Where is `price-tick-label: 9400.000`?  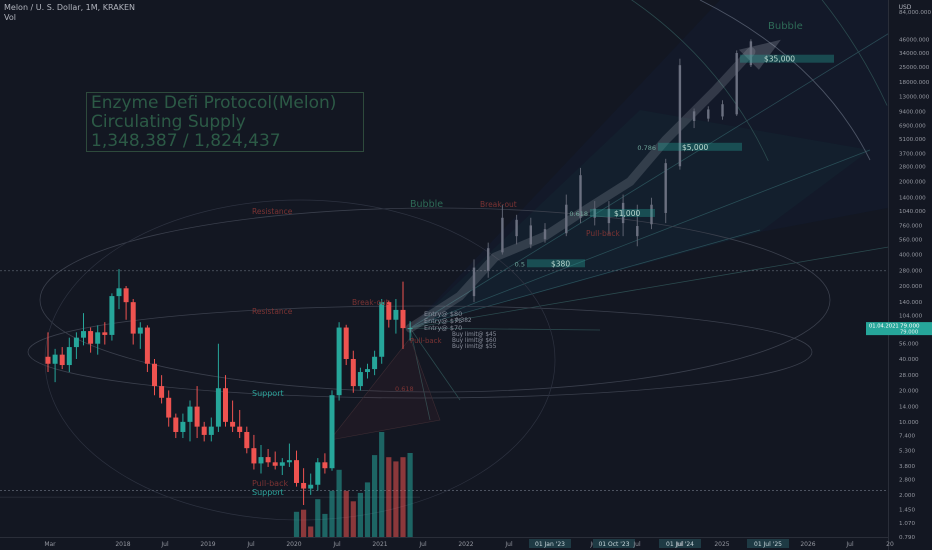
price-tick-label: 9400.000 is located at coordinates (912, 112).